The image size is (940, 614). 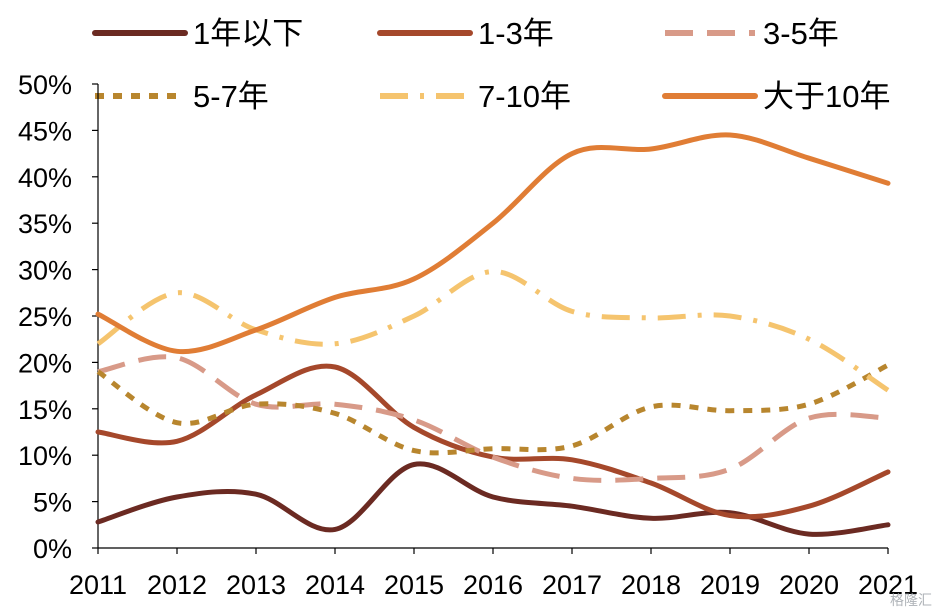 What do you see at coordinates (45, 224) in the screenshot?
I see `y-tick-label: 35%` at bounding box center [45, 224].